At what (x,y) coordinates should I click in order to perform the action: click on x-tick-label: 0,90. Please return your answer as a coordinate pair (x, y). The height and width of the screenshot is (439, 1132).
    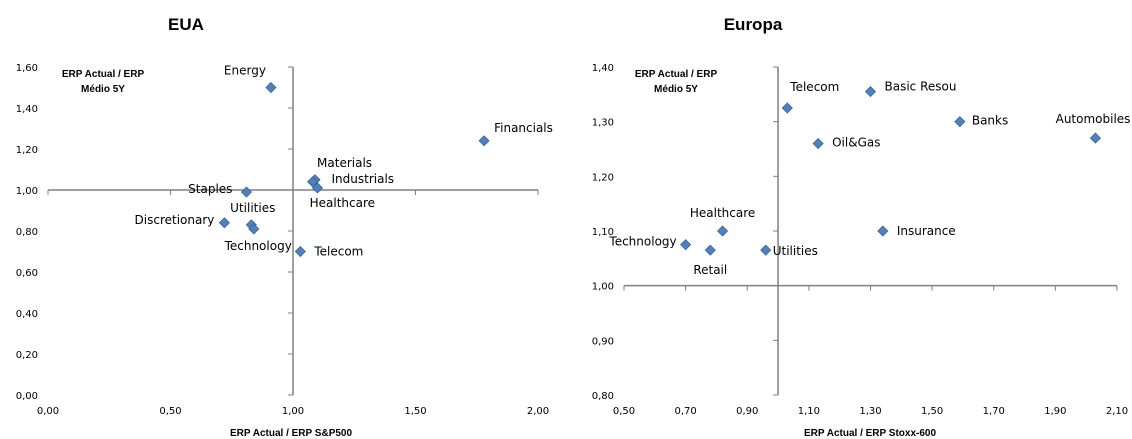
    Looking at the image, I should click on (747, 411).